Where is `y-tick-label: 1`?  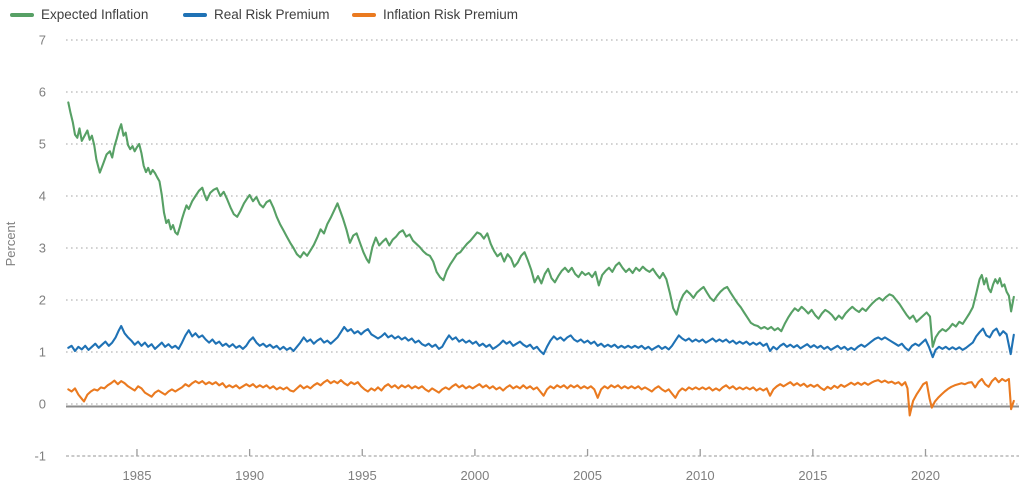
y-tick-label: 1 is located at coordinates (42, 352).